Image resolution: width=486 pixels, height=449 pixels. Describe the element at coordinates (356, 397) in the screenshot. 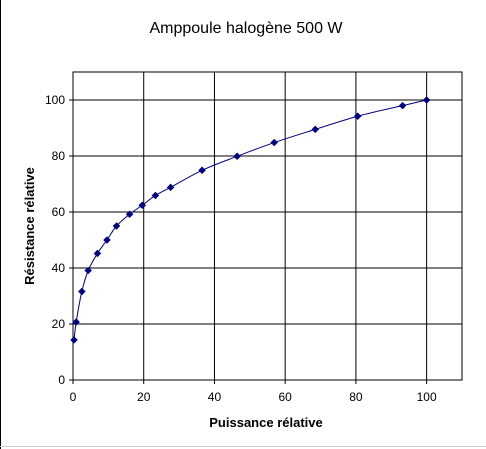

I see `x-tick-label-4: 80` at that location.